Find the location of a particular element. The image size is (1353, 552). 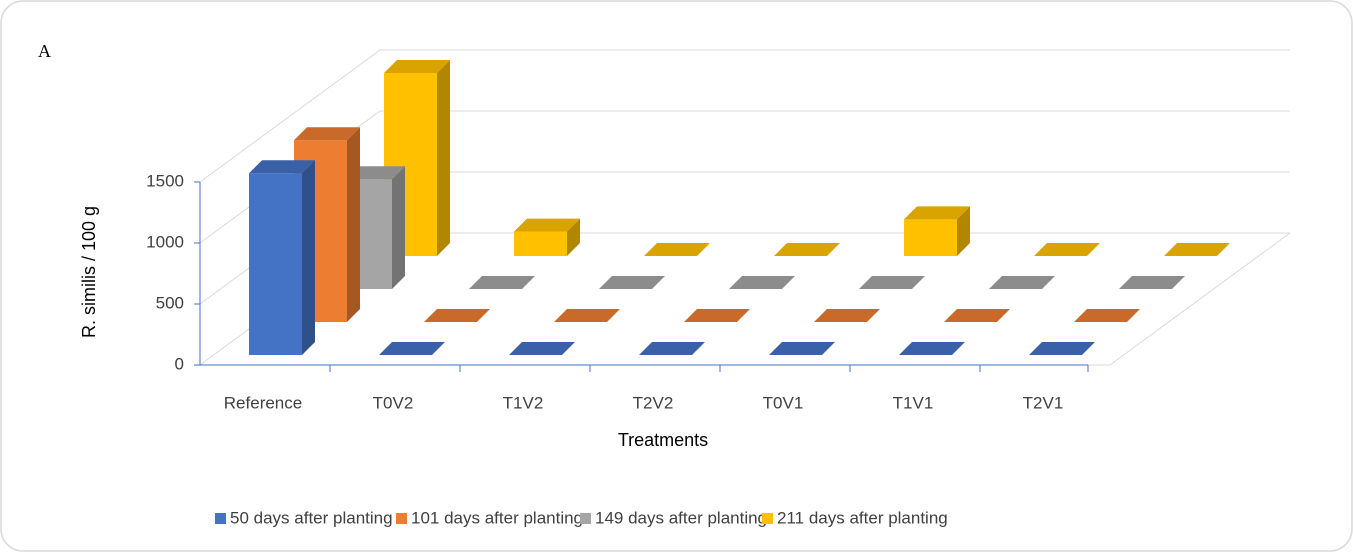

y-tick-label: 0 is located at coordinates (179, 363).